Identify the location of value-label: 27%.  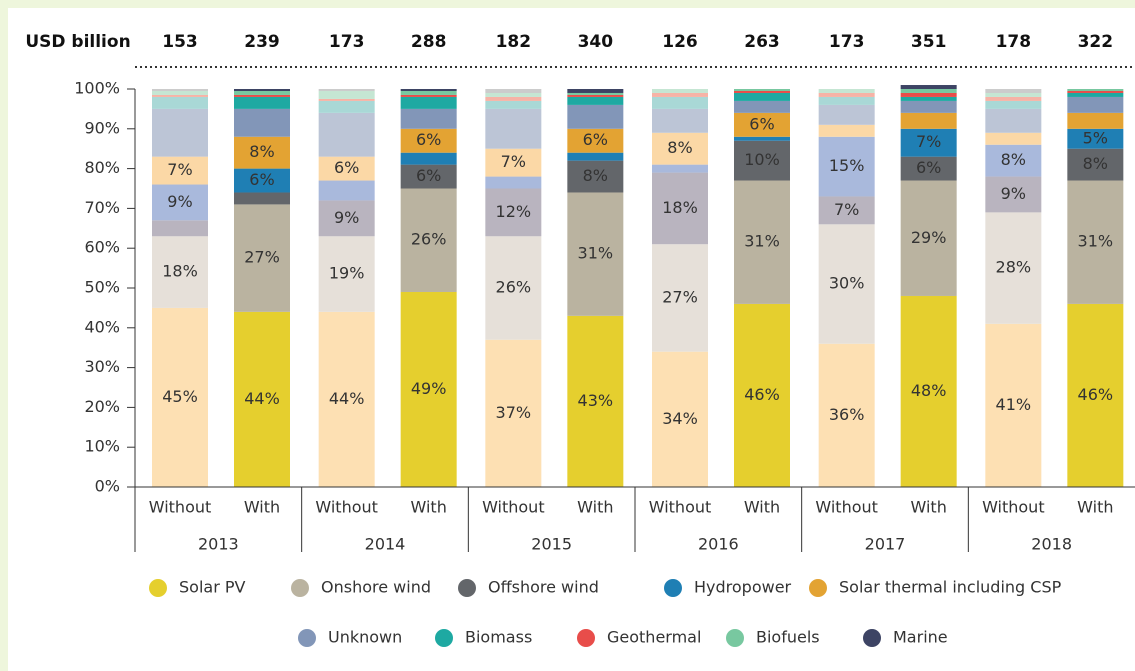
(680, 296).